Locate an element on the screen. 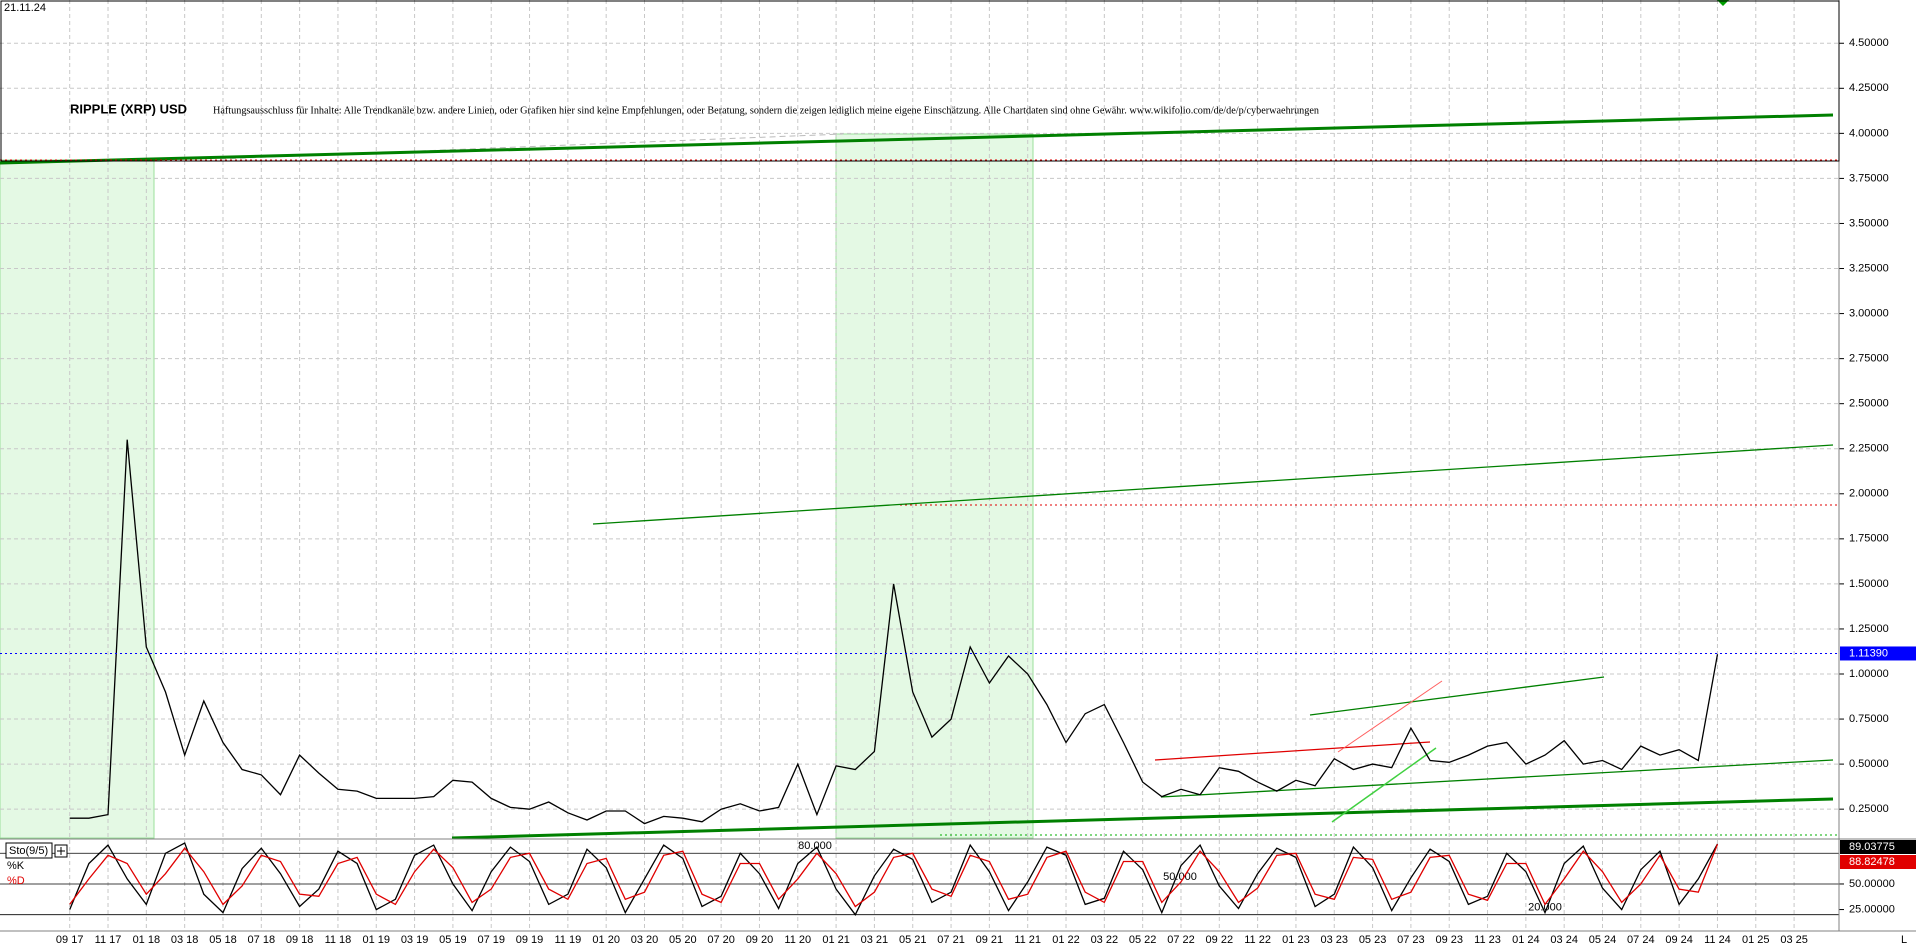 The image size is (1916, 948). x-tick-label: 09 17 is located at coordinates (70, 940).